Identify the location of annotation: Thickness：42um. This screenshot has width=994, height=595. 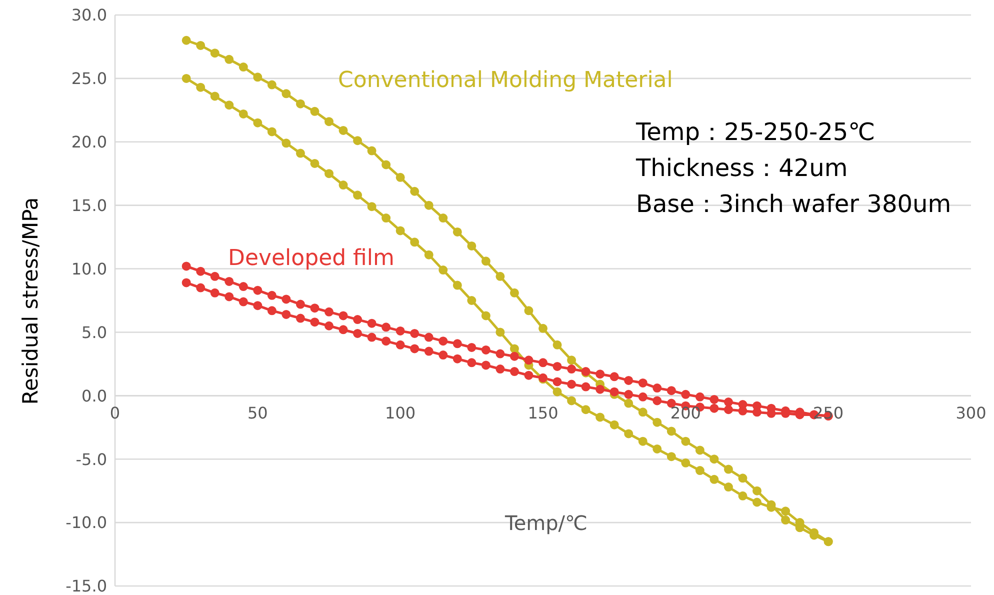
(742, 168).